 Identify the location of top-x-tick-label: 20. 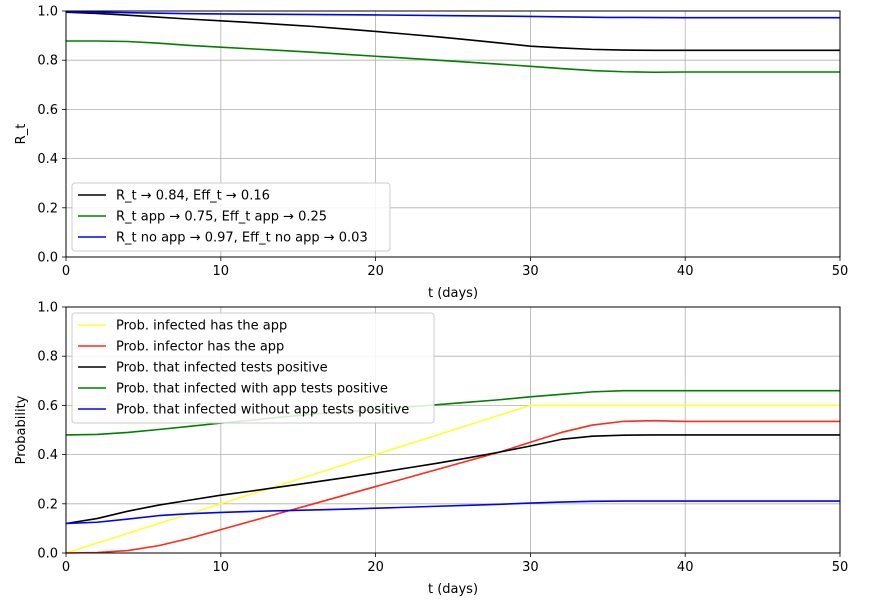
(375, 271).